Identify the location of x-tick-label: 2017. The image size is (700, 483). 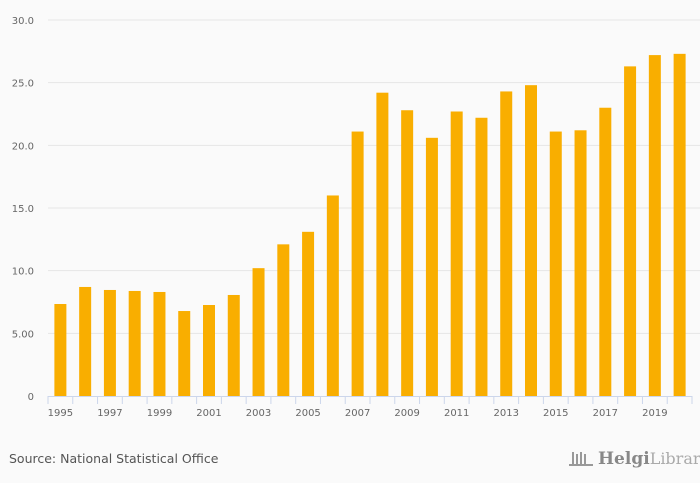
(605, 413).